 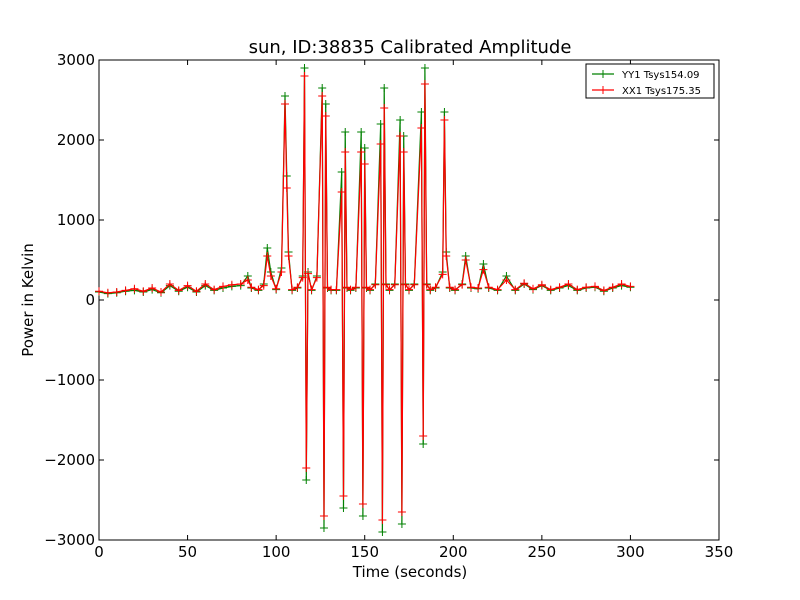 What do you see at coordinates (660, 75) in the screenshot?
I see `legend-label: YY1 Tsys154.09` at bounding box center [660, 75].